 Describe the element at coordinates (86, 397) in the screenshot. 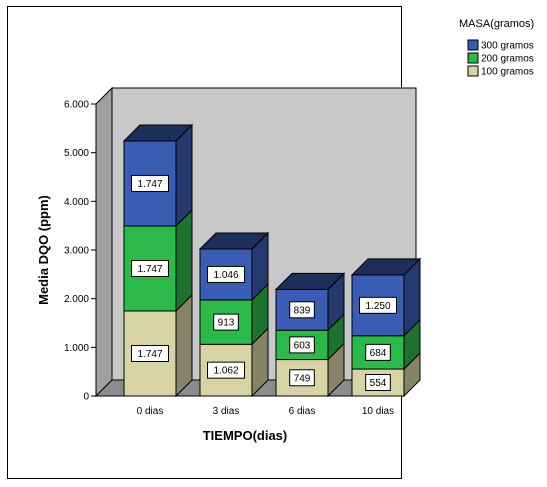

I see `y-tick-label: 0` at that location.